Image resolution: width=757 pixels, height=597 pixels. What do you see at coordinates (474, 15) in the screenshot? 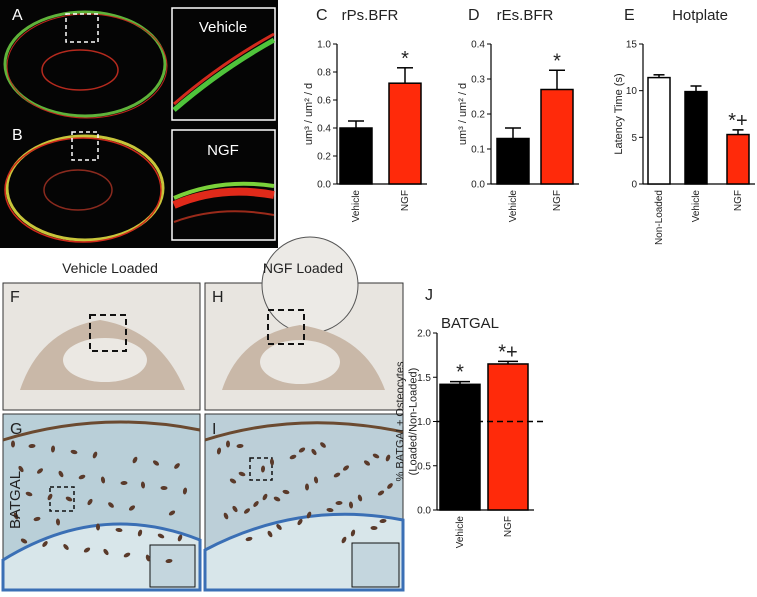
I see `panel-label: D` at bounding box center [474, 15].